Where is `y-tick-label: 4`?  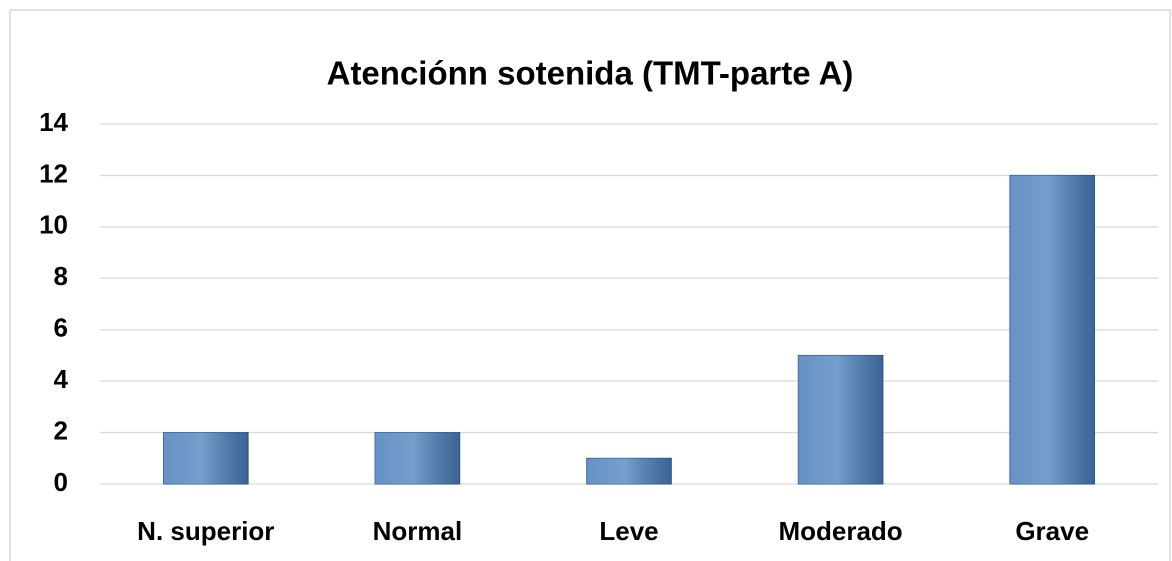 y-tick-label: 4 is located at coordinates (61, 379).